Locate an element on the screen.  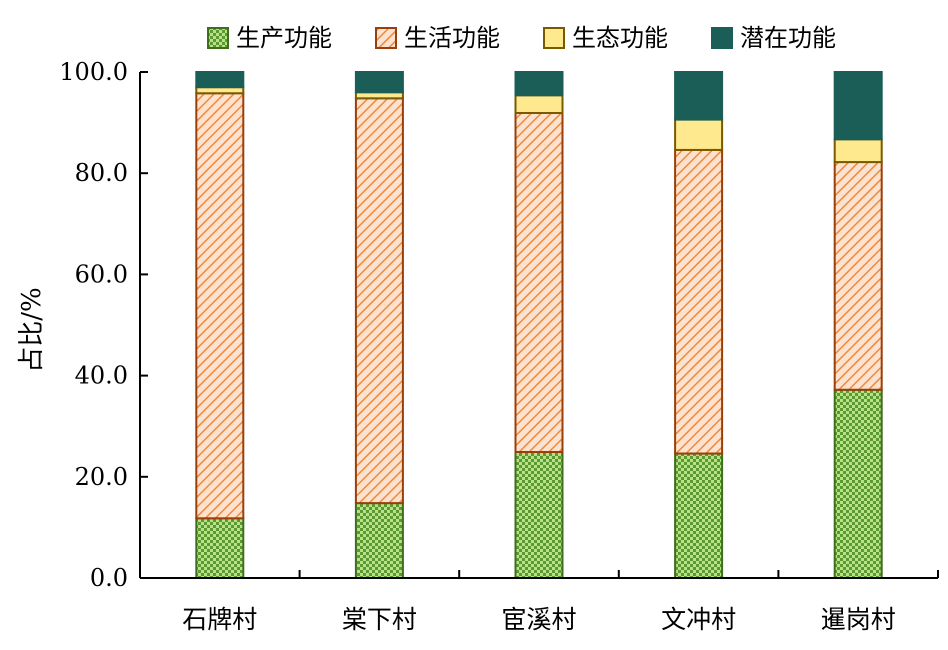
x-tick-label-5: 暹岗村 is located at coordinates (858, 619).